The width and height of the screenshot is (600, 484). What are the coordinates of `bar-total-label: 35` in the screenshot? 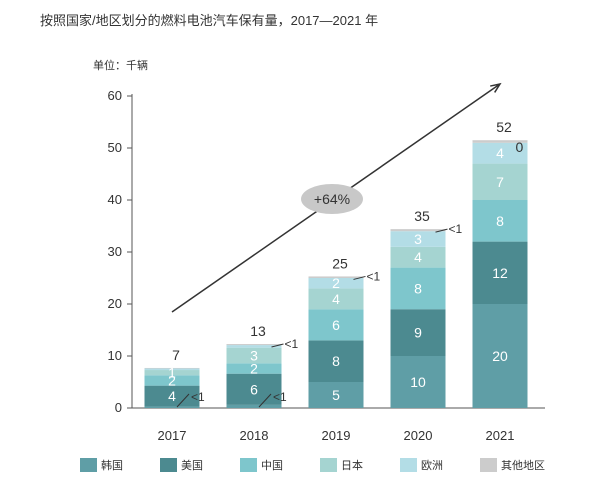 It's located at (422, 216).